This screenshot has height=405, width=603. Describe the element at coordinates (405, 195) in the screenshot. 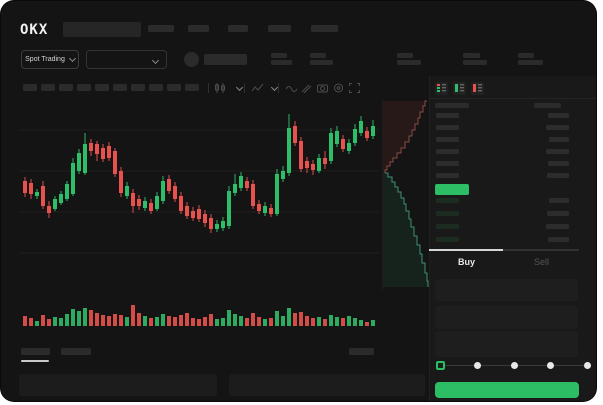

I see `depth-chart` at that location.